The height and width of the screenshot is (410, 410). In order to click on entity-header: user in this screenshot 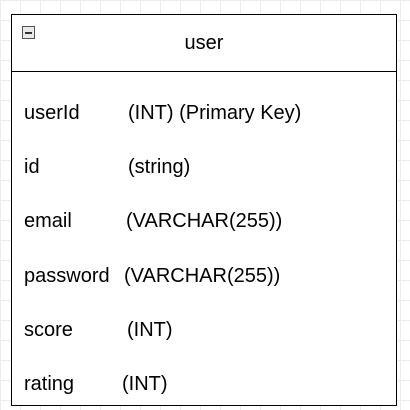, I will do `click(204, 43)`.